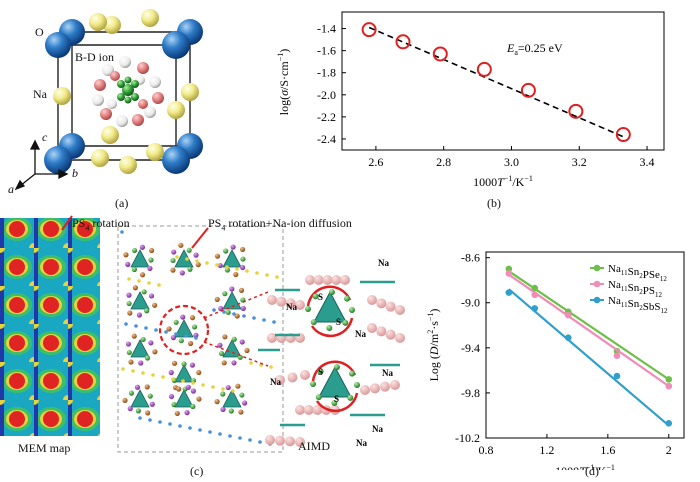  What do you see at coordinates (326, 29) in the screenshot?
I see `chart-b-ytick-label: -1.4` at bounding box center [326, 29].